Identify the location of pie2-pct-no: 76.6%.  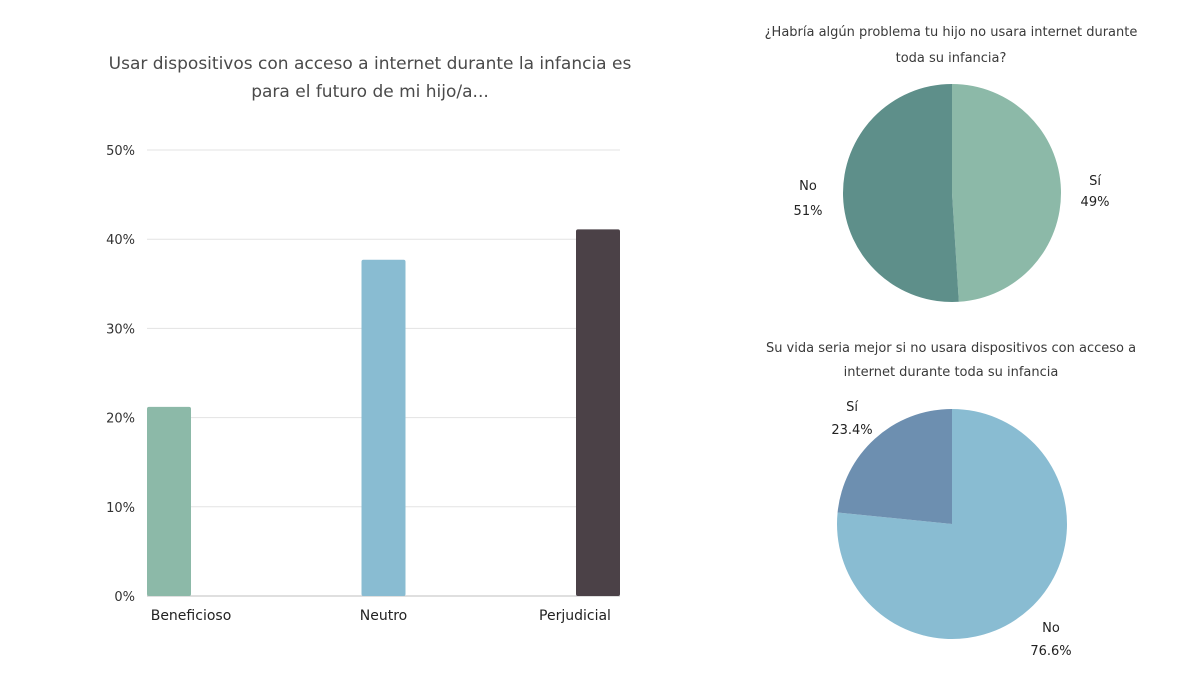
(1050, 651).